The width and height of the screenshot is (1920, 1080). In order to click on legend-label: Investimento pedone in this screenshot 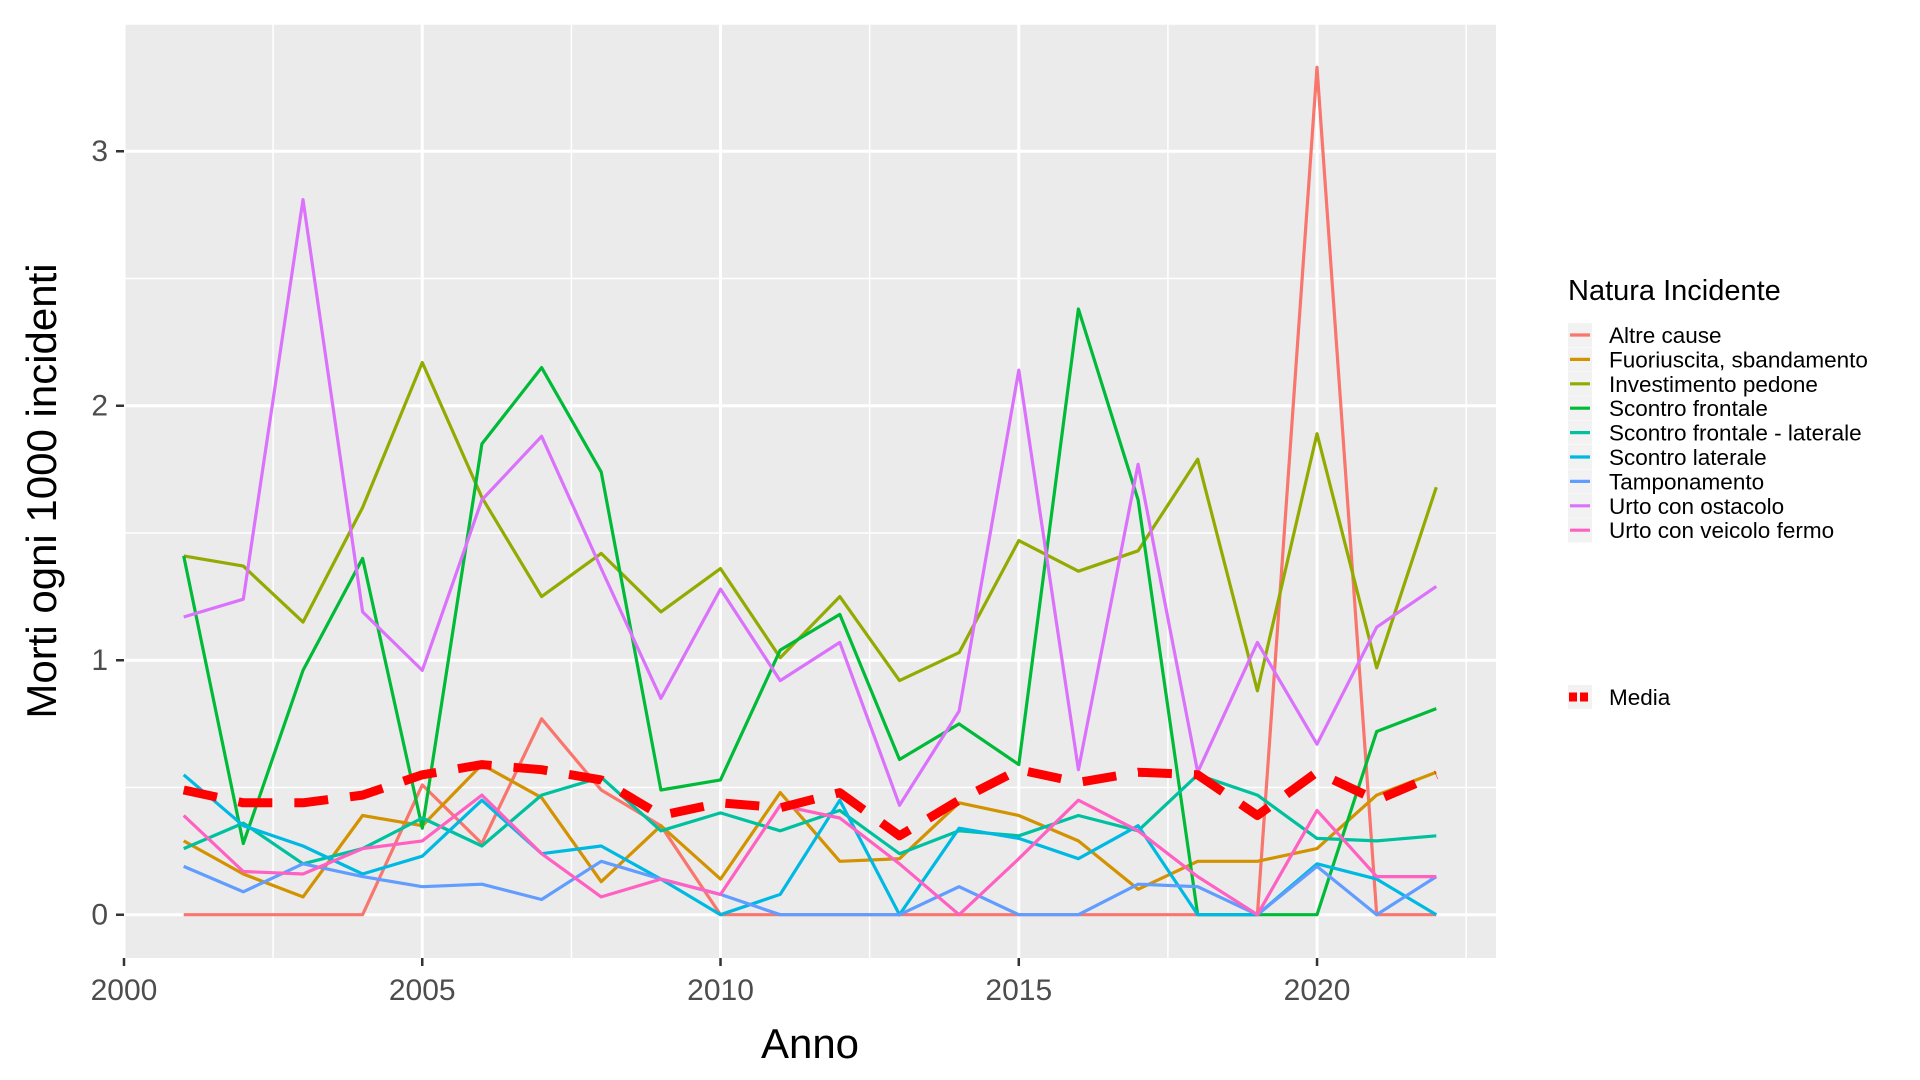, I will do `click(1713, 384)`.